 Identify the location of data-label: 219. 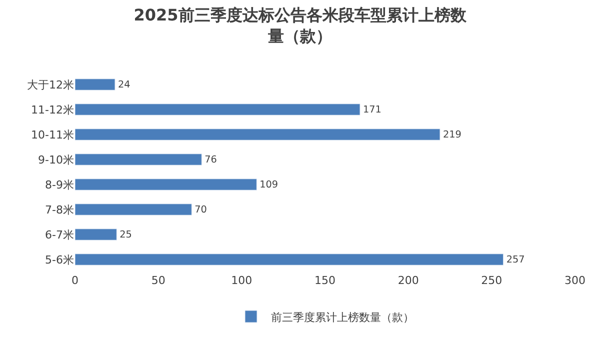
(452, 135).